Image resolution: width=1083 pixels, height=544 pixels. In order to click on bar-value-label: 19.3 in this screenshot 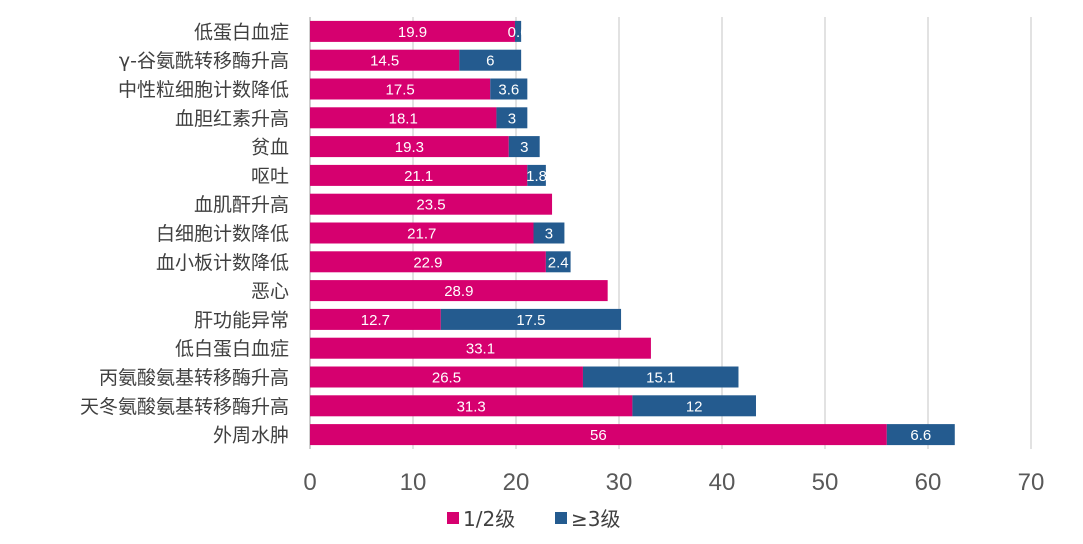, I will do `click(409, 147)`.